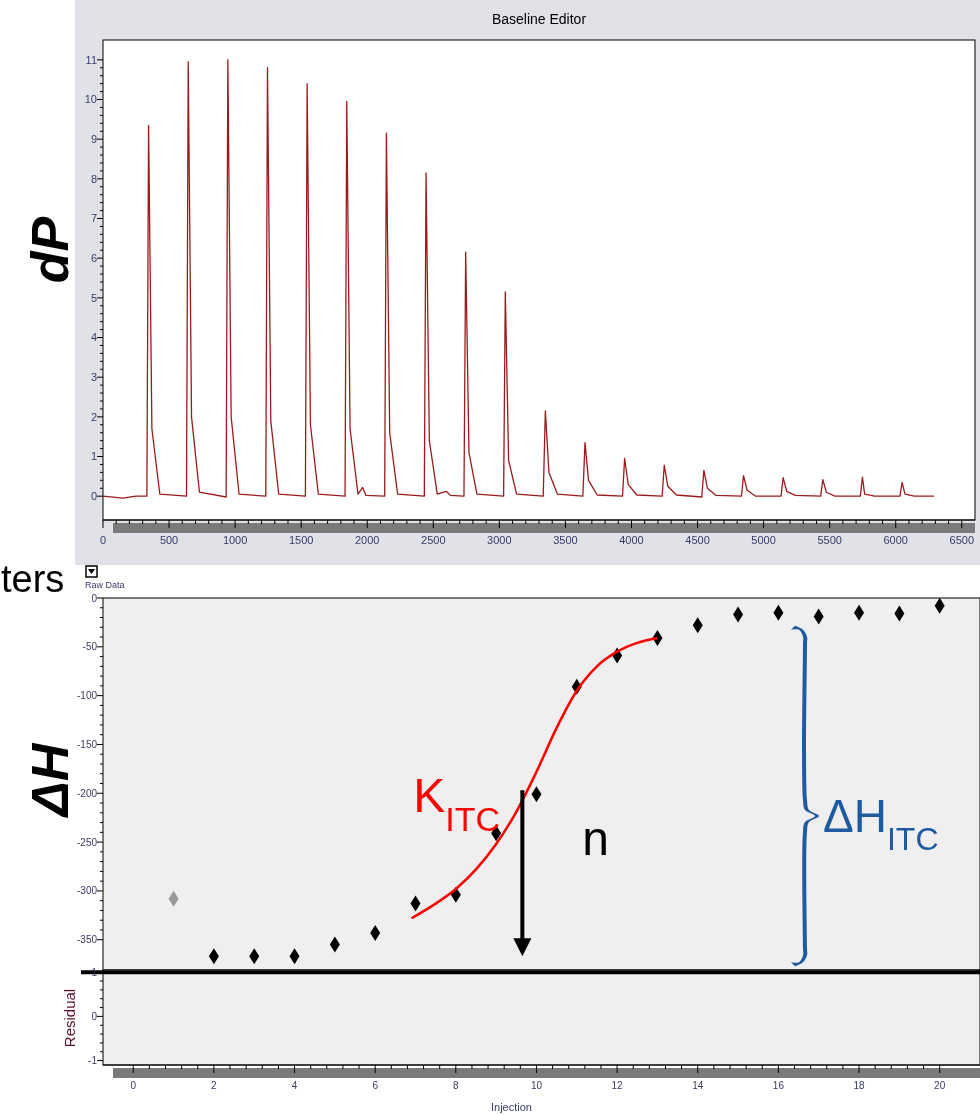  What do you see at coordinates (90, 647) in the screenshot?
I see `y-tick-label: -50` at bounding box center [90, 647].